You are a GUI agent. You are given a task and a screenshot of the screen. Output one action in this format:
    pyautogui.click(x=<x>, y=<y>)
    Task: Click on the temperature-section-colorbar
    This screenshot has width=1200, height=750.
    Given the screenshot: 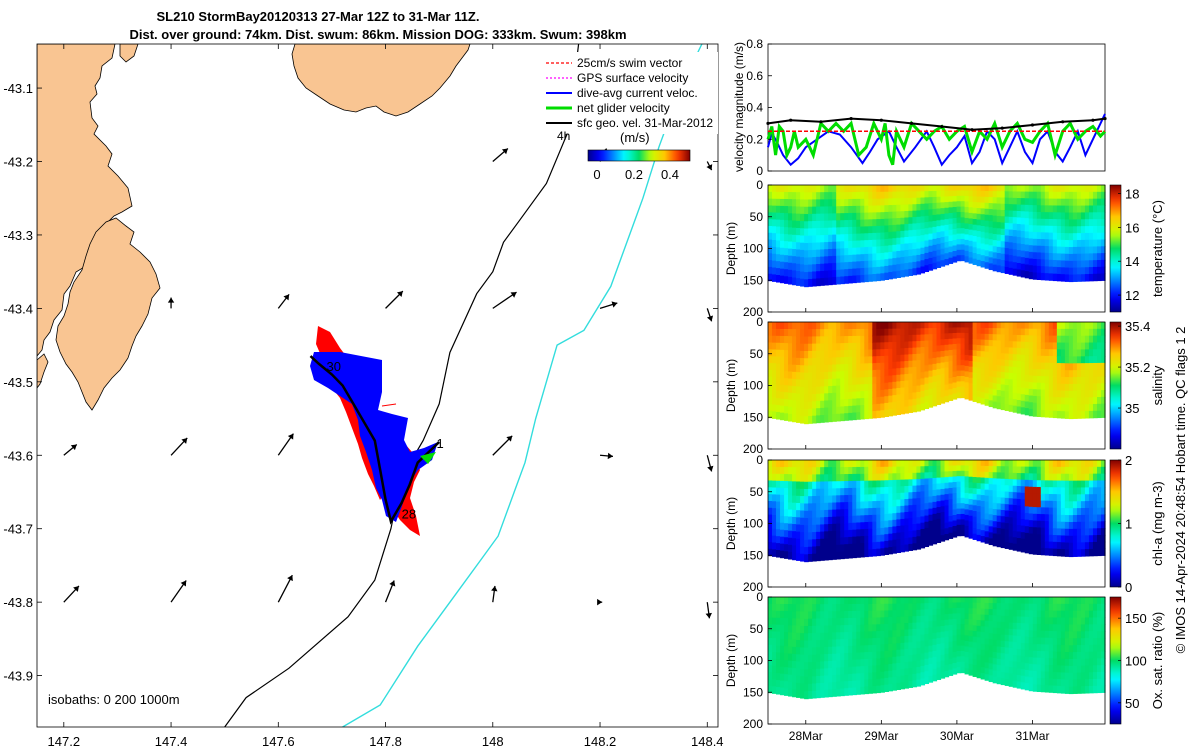 What is the action you would take?
    pyautogui.click(x=1115, y=248)
    